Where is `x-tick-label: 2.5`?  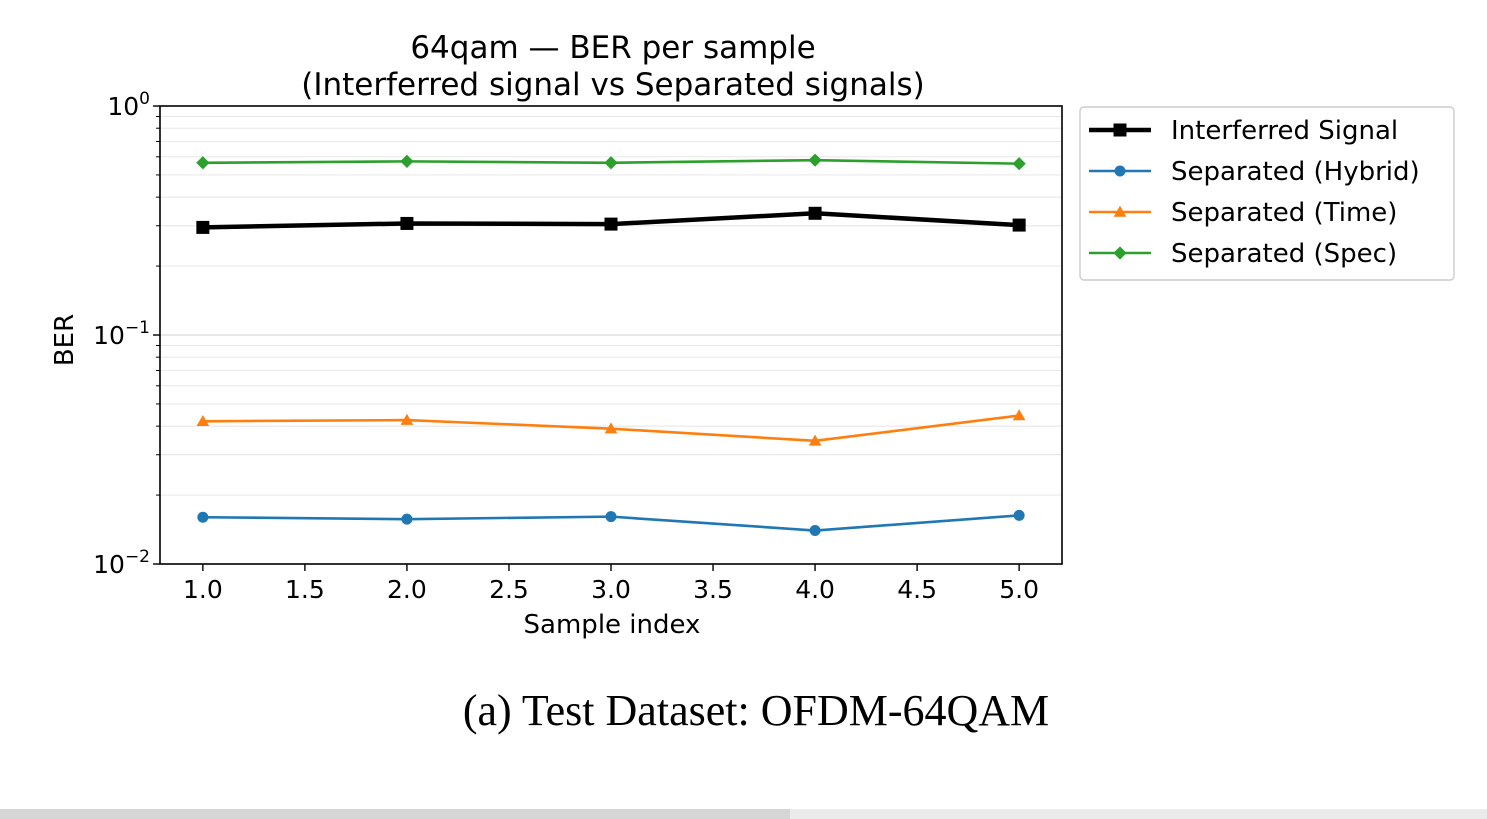 x-tick-label: 2.5 is located at coordinates (509, 589).